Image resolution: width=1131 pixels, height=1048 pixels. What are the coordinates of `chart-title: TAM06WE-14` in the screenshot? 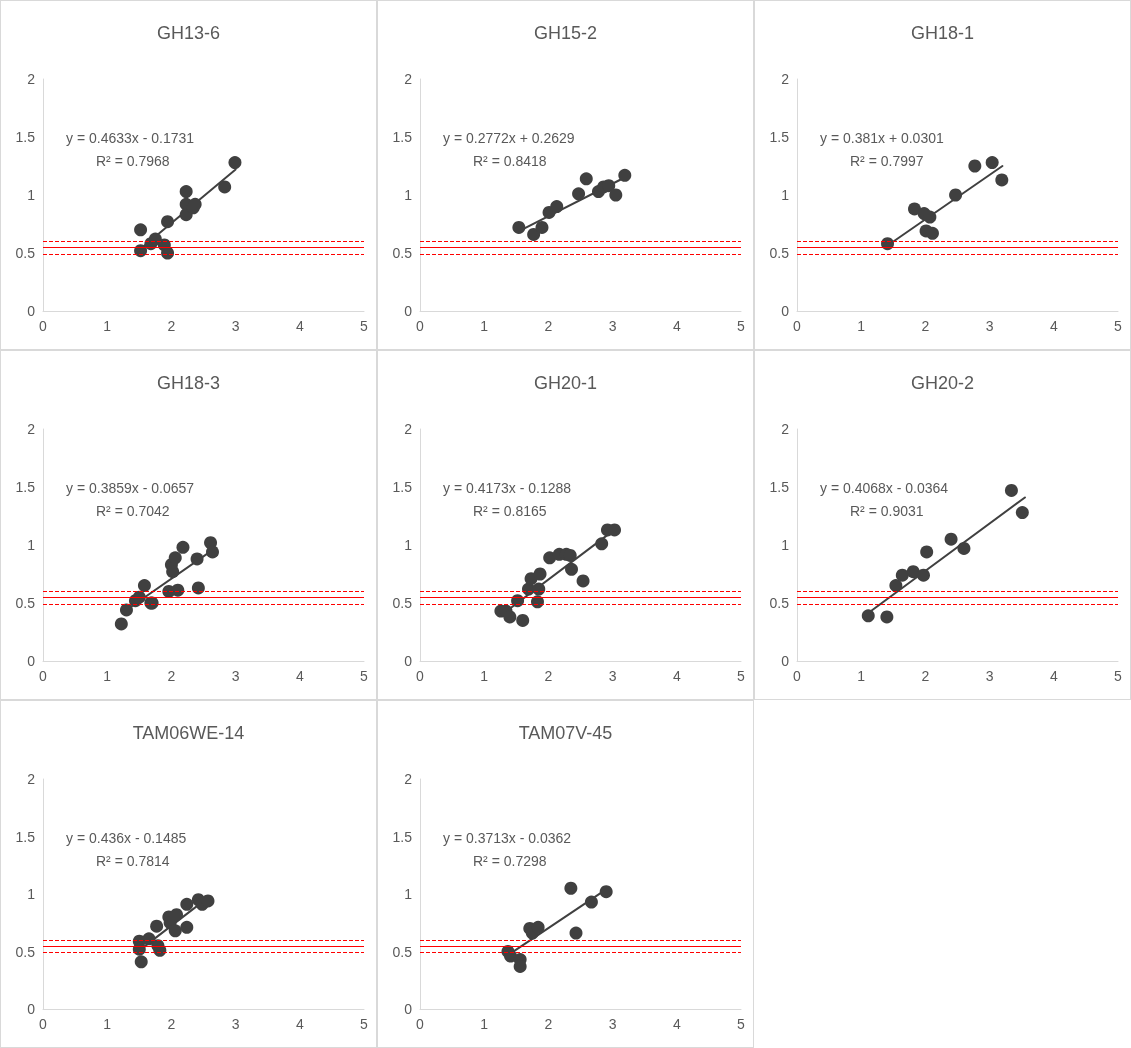 It's located at (188, 733).